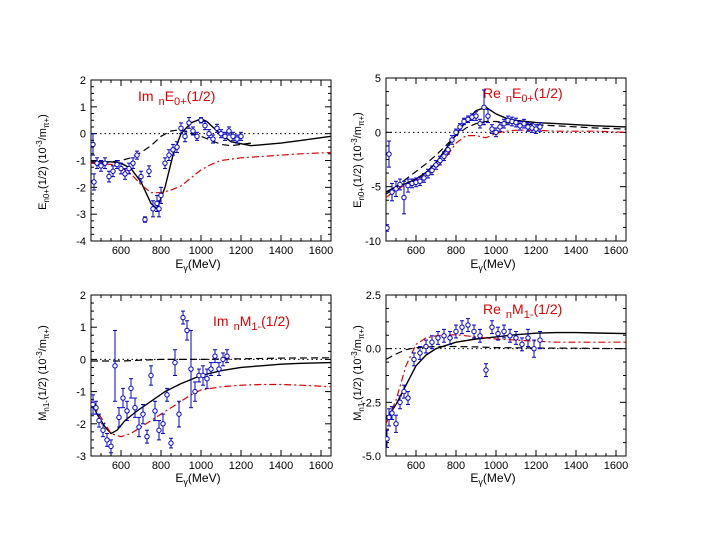 The width and height of the screenshot is (705, 545). What do you see at coordinates (373, 296) in the screenshot?
I see `y-tick-label: 2.5` at bounding box center [373, 296].